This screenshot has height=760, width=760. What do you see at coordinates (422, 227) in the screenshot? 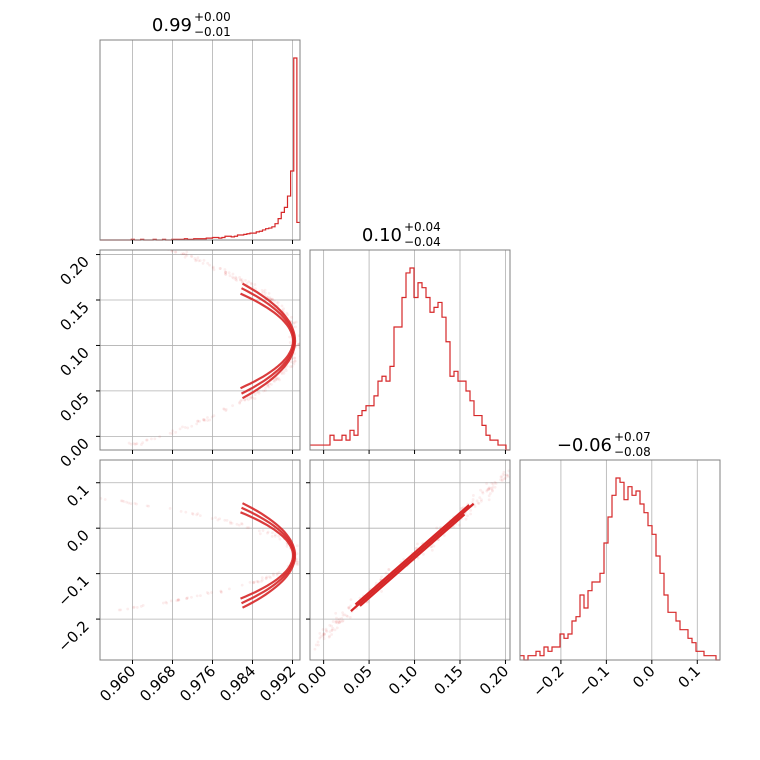
I see `title-plus: +0.04` at bounding box center [422, 227].